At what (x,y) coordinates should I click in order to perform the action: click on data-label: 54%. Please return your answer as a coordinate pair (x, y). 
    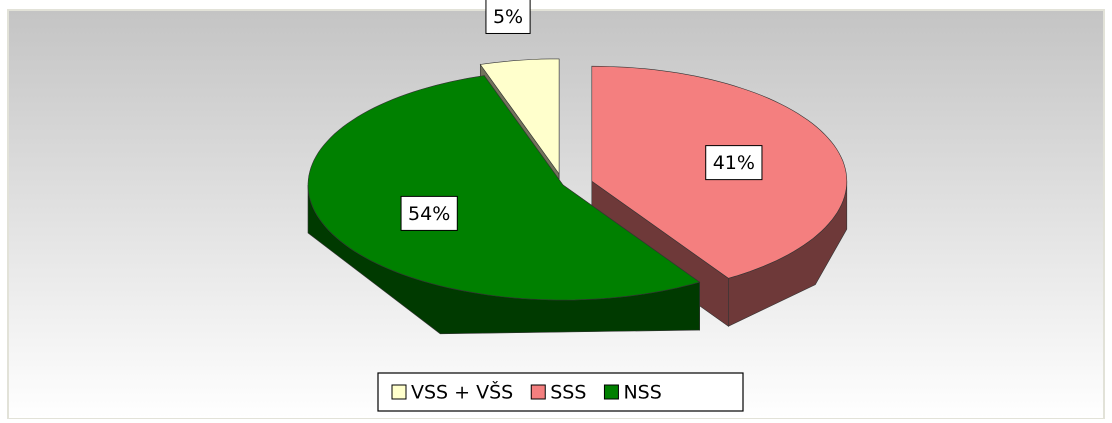
    Looking at the image, I should click on (429, 214).